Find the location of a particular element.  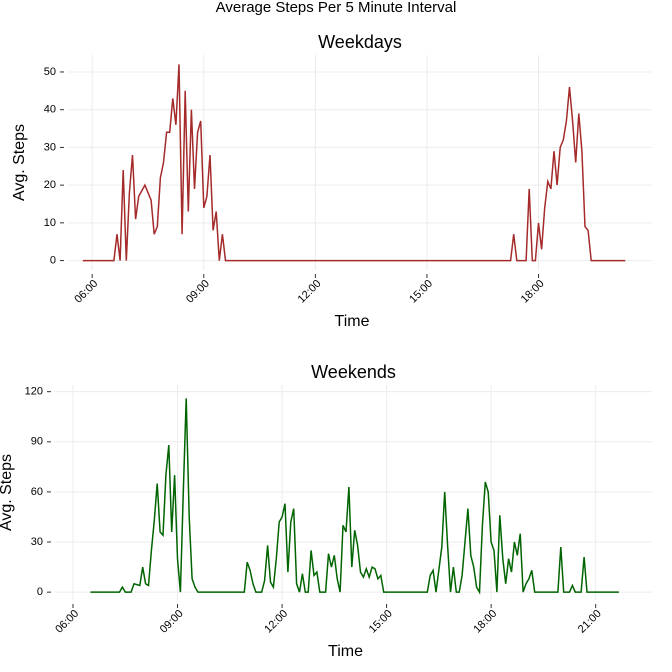

y-tick-label: 50 is located at coordinates (50, 72).